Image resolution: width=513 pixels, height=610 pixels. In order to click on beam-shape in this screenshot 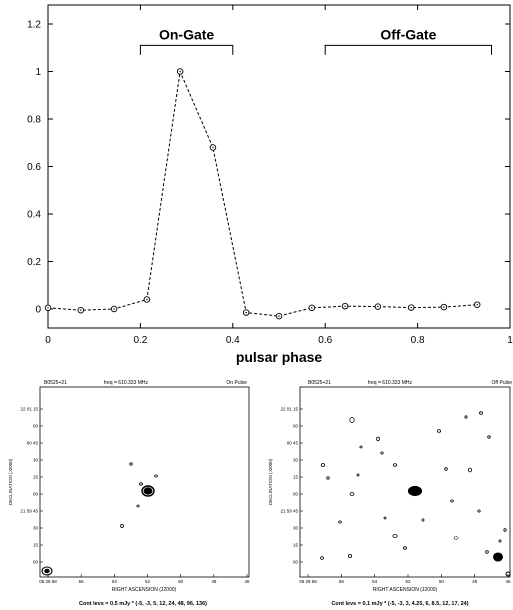, I will do `click(508, 574)`.